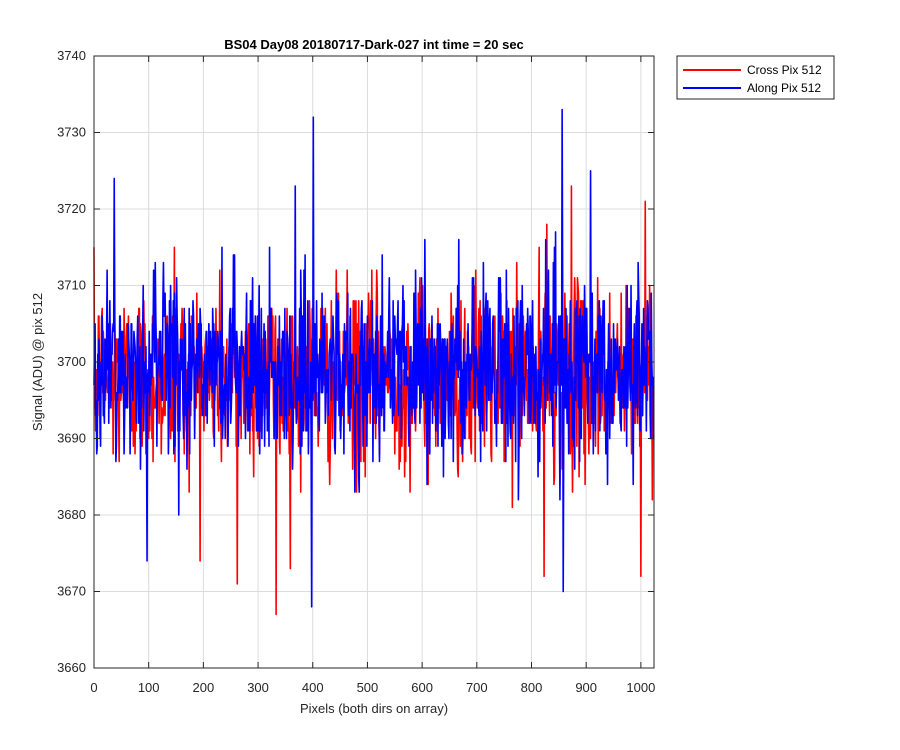 This screenshot has height=750, width=900. Describe the element at coordinates (586, 687) in the screenshot. I see `x-tick-label: 900` at that location.